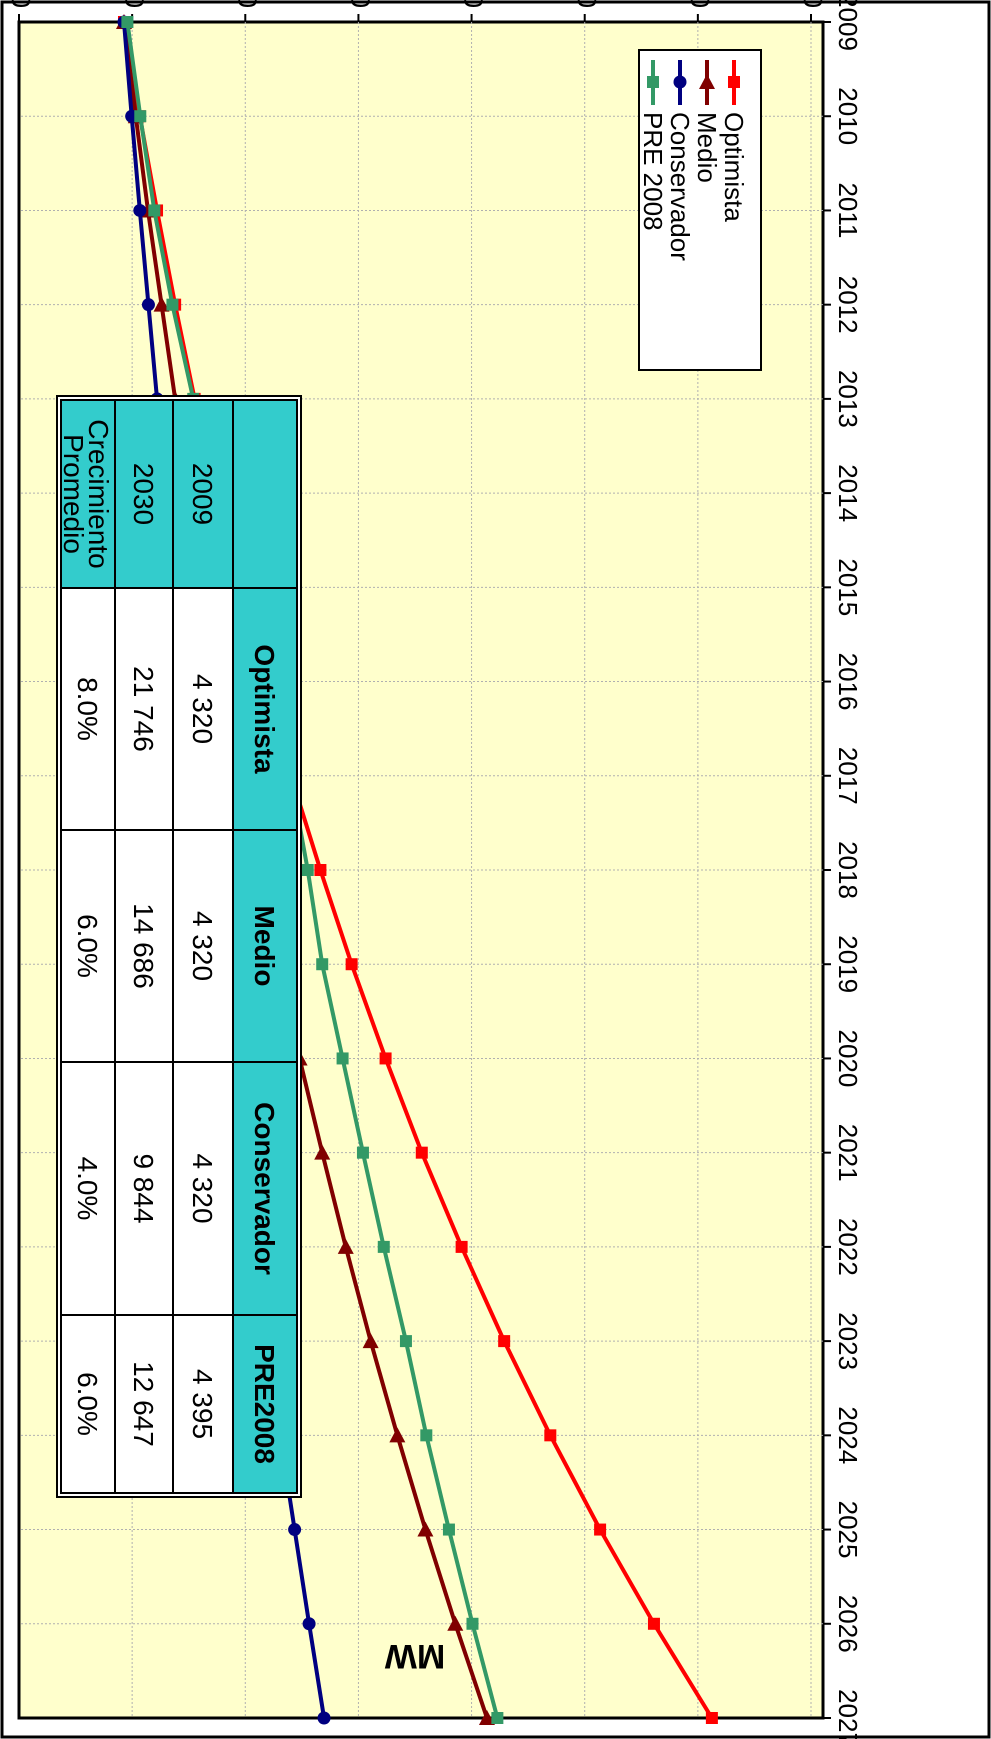 Image resolution: width=991 pixels, height=1739 pixels. Describe the element at coordinates (848, 776) in the screenshot. I see `x-tick-label: 2017` at that location.